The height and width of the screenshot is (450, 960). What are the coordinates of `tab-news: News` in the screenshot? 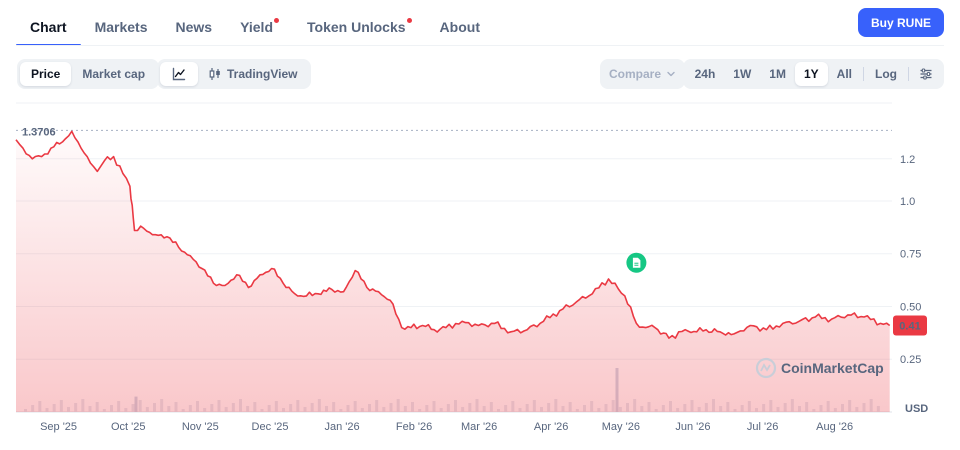 It's located at (193, 26).